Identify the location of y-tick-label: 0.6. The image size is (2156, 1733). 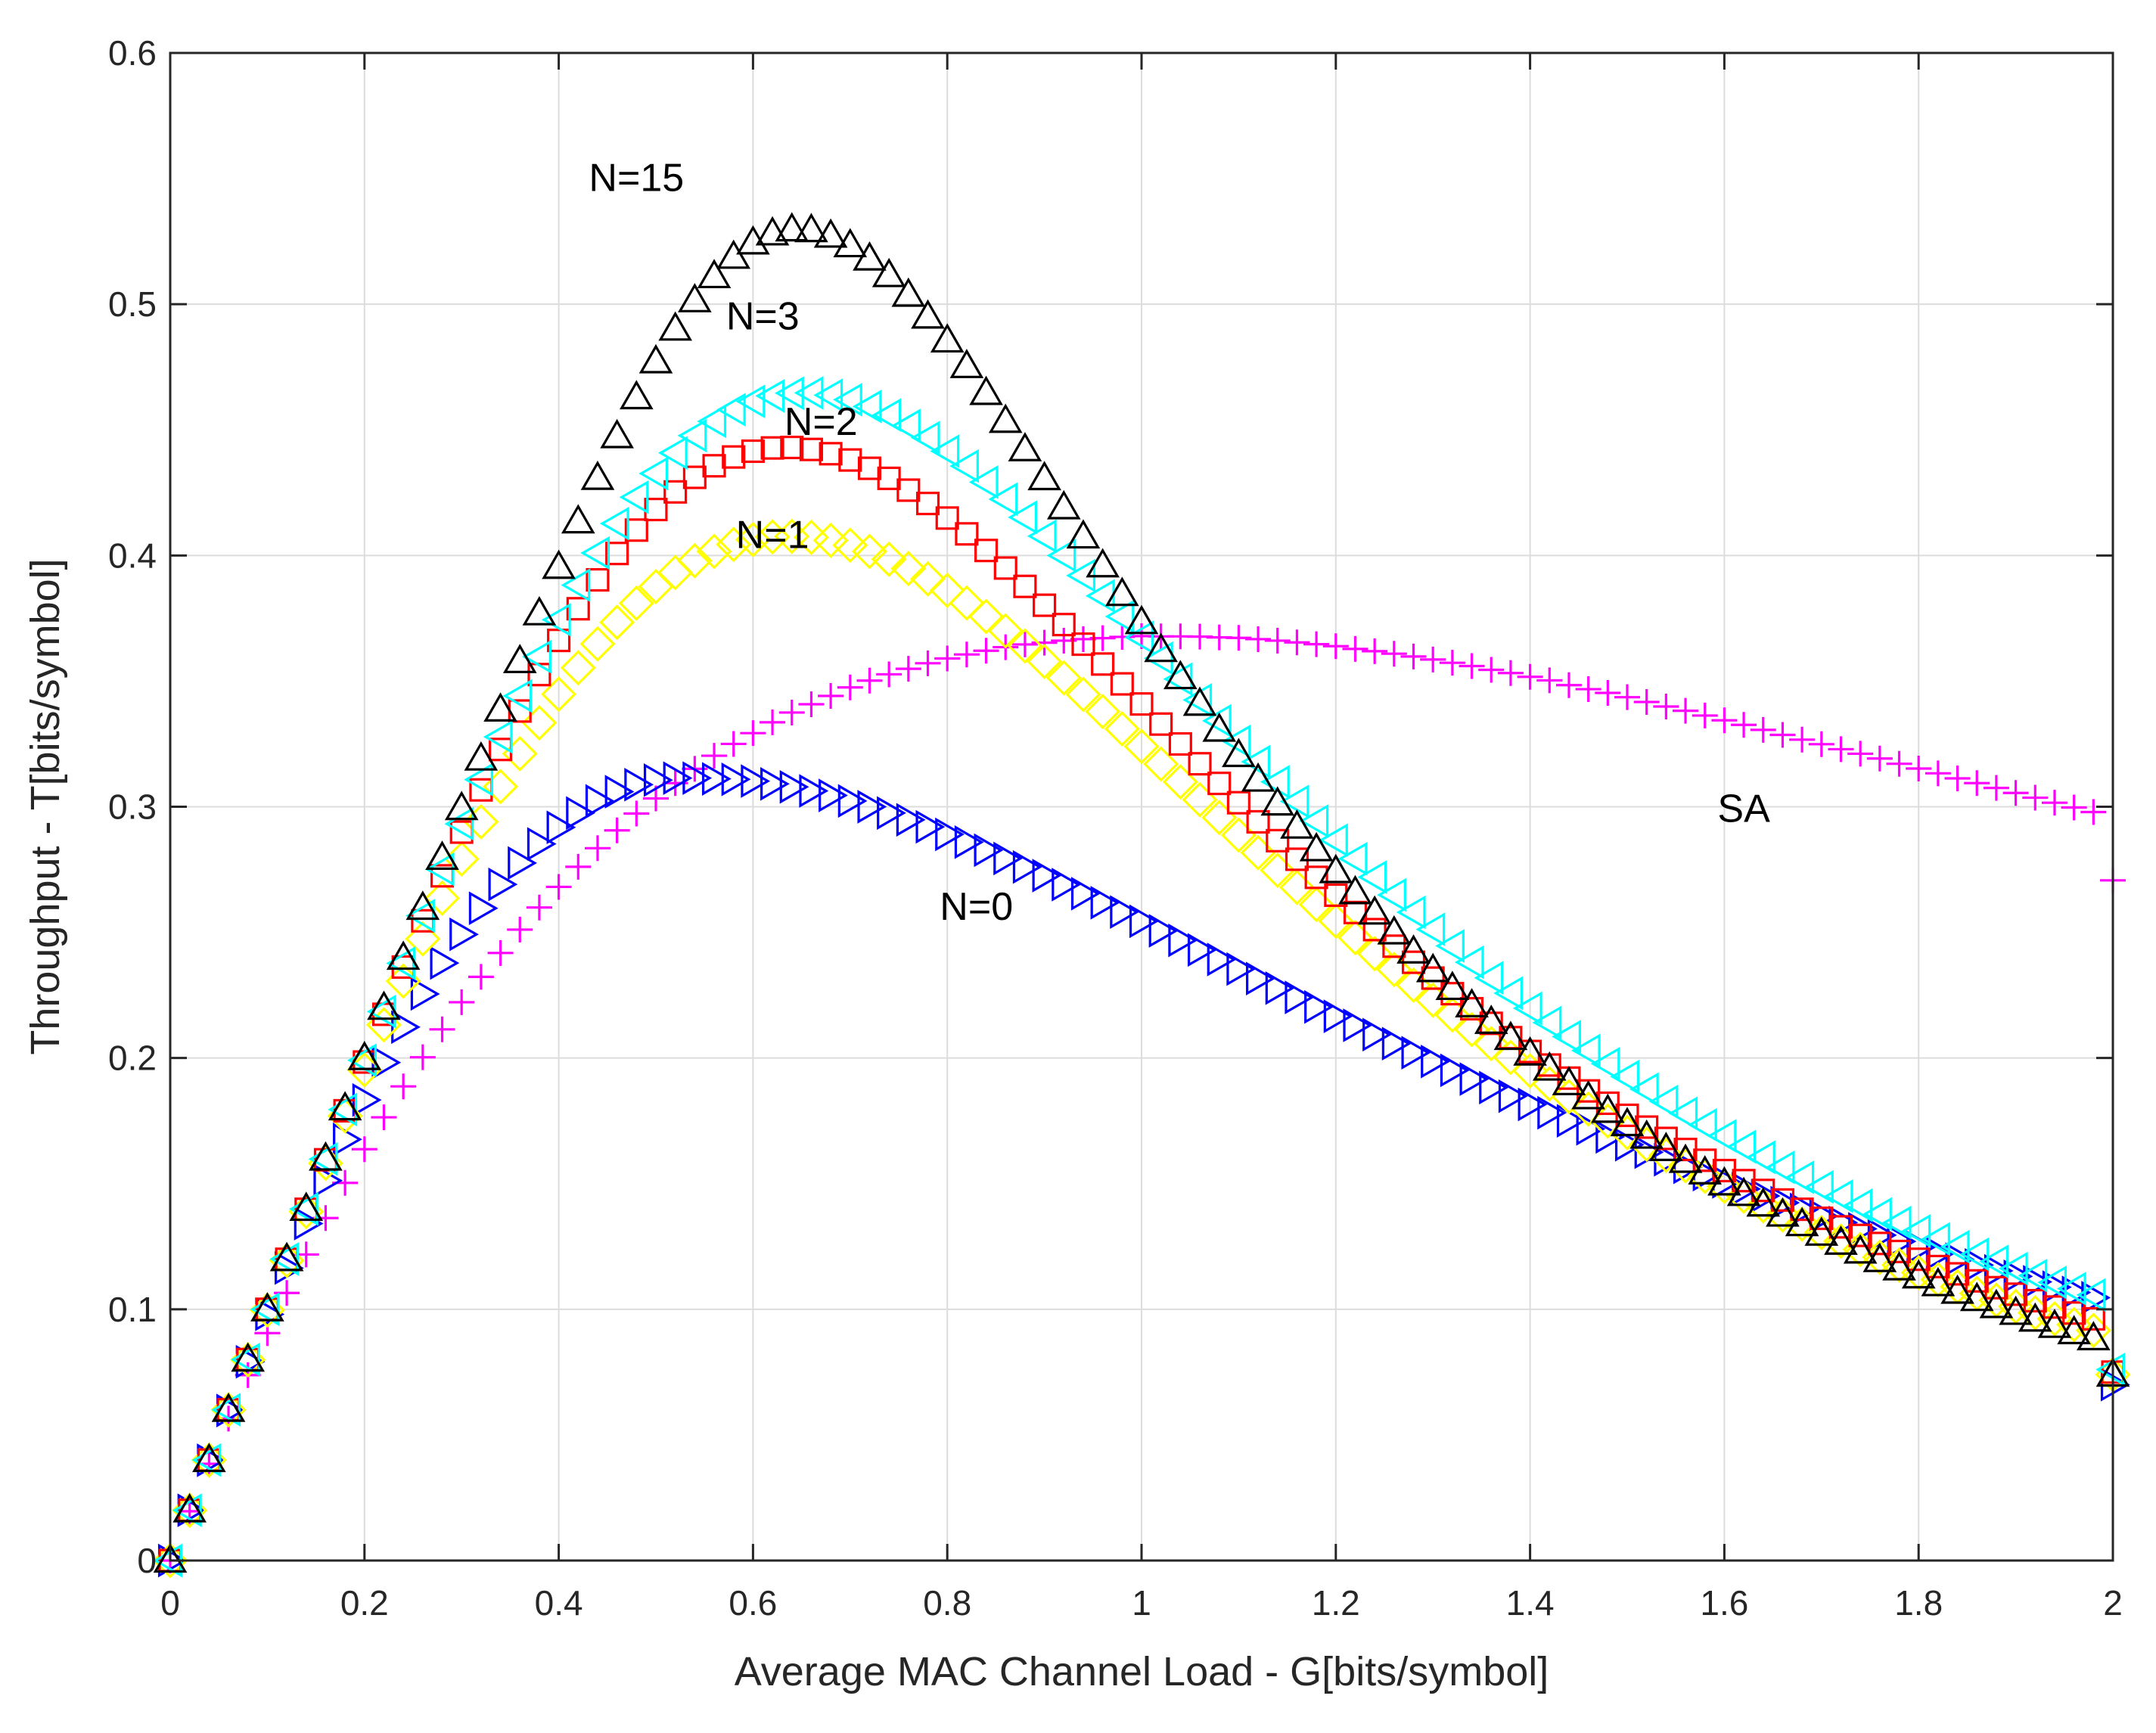
(132, 53).